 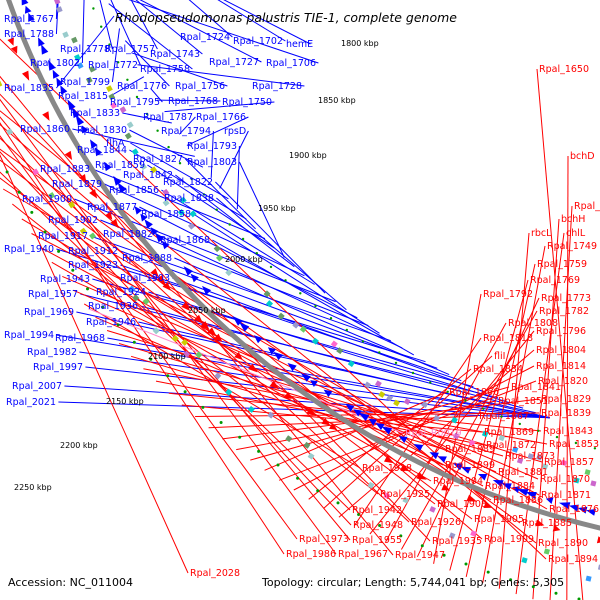 I want to click on reverse-gene-label: Rpal_1877, so click(x=112, y=207).